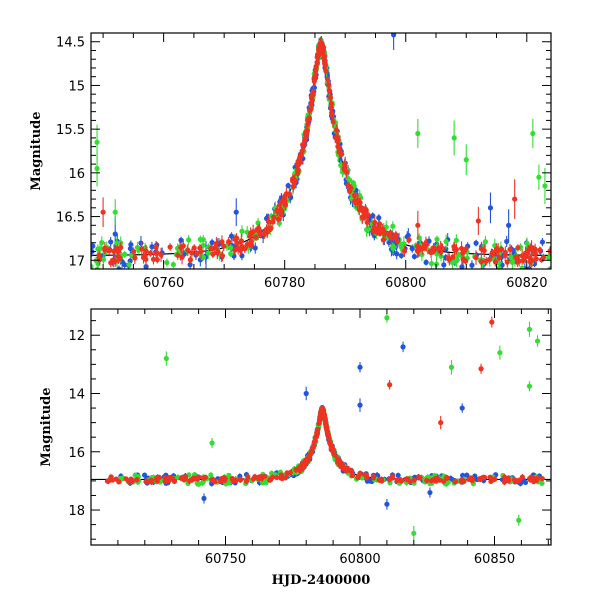 The image size is (600, 600). I want to click on y-tick-label: 17, so click(76, 261).